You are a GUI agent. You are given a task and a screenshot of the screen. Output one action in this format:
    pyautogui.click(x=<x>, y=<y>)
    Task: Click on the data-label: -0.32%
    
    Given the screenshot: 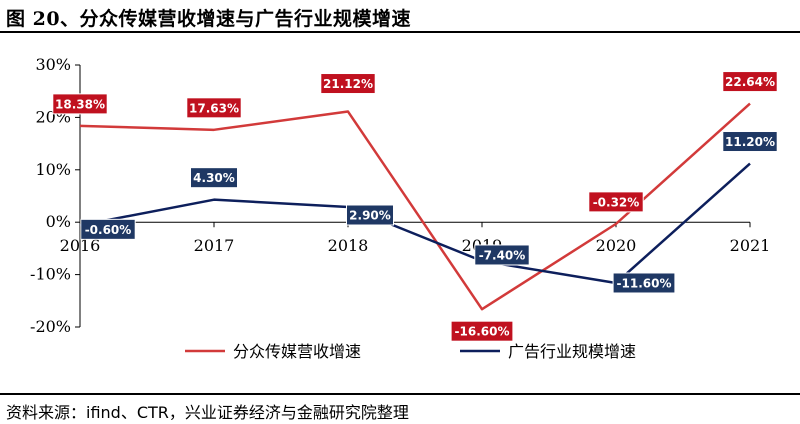 What is the action you would take?
    pyautogui.click(x=616, y=202)
    